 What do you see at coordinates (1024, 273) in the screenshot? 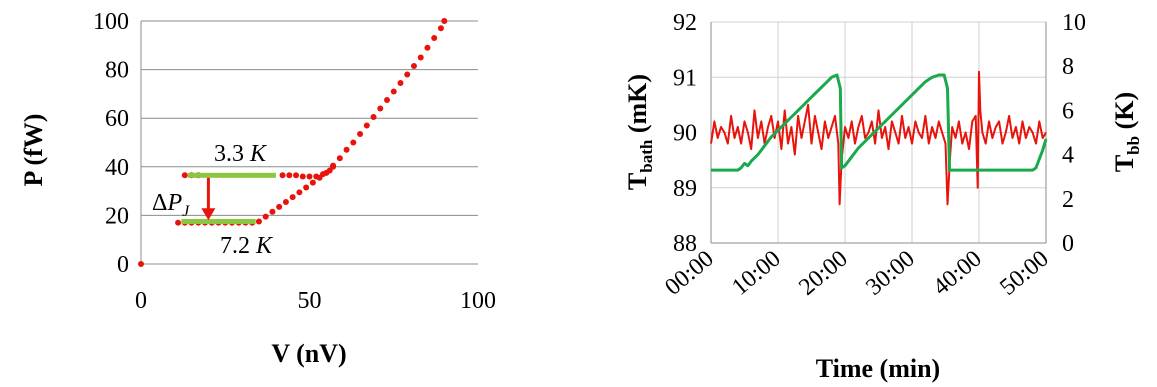
I see `temp-x-tick-label: 50:00` at bounding box center [1024, 273].